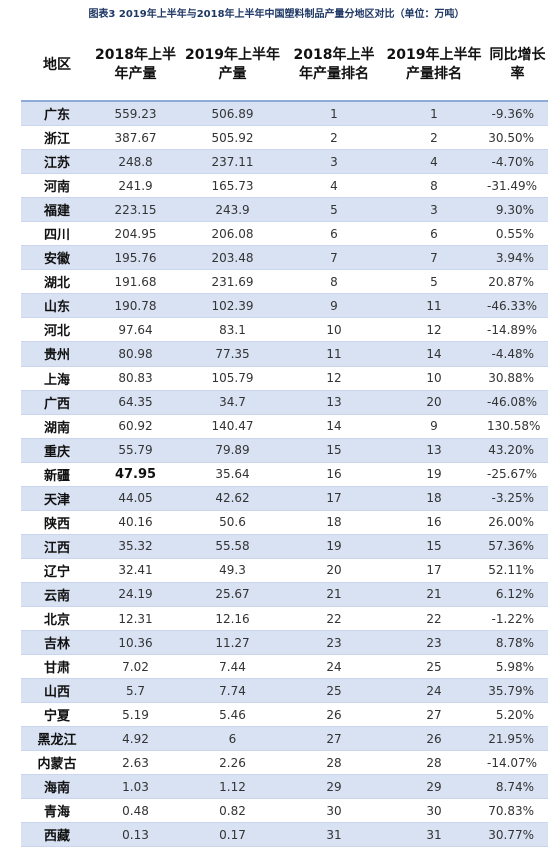 The height and width of the screenshot is (847, 553). What do you see at coordinates (334, 138) in the screenshot?
I see `rank-2018-cell: 2` at bounding box center [334, 138].